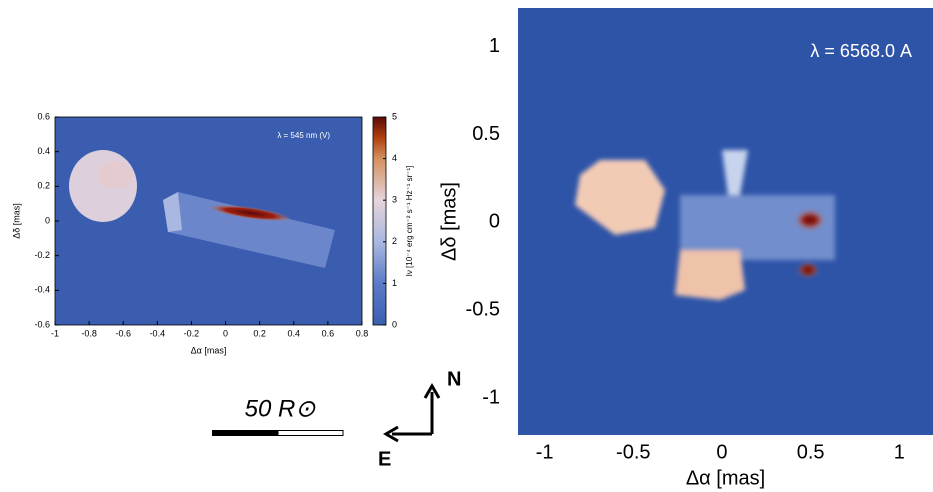 This screenshot has height=492, width=933. What do you see at coordinates (89, 333) in the screenshot?
I see `x-tick-label: -0.8` at bounding box center [89, 333].